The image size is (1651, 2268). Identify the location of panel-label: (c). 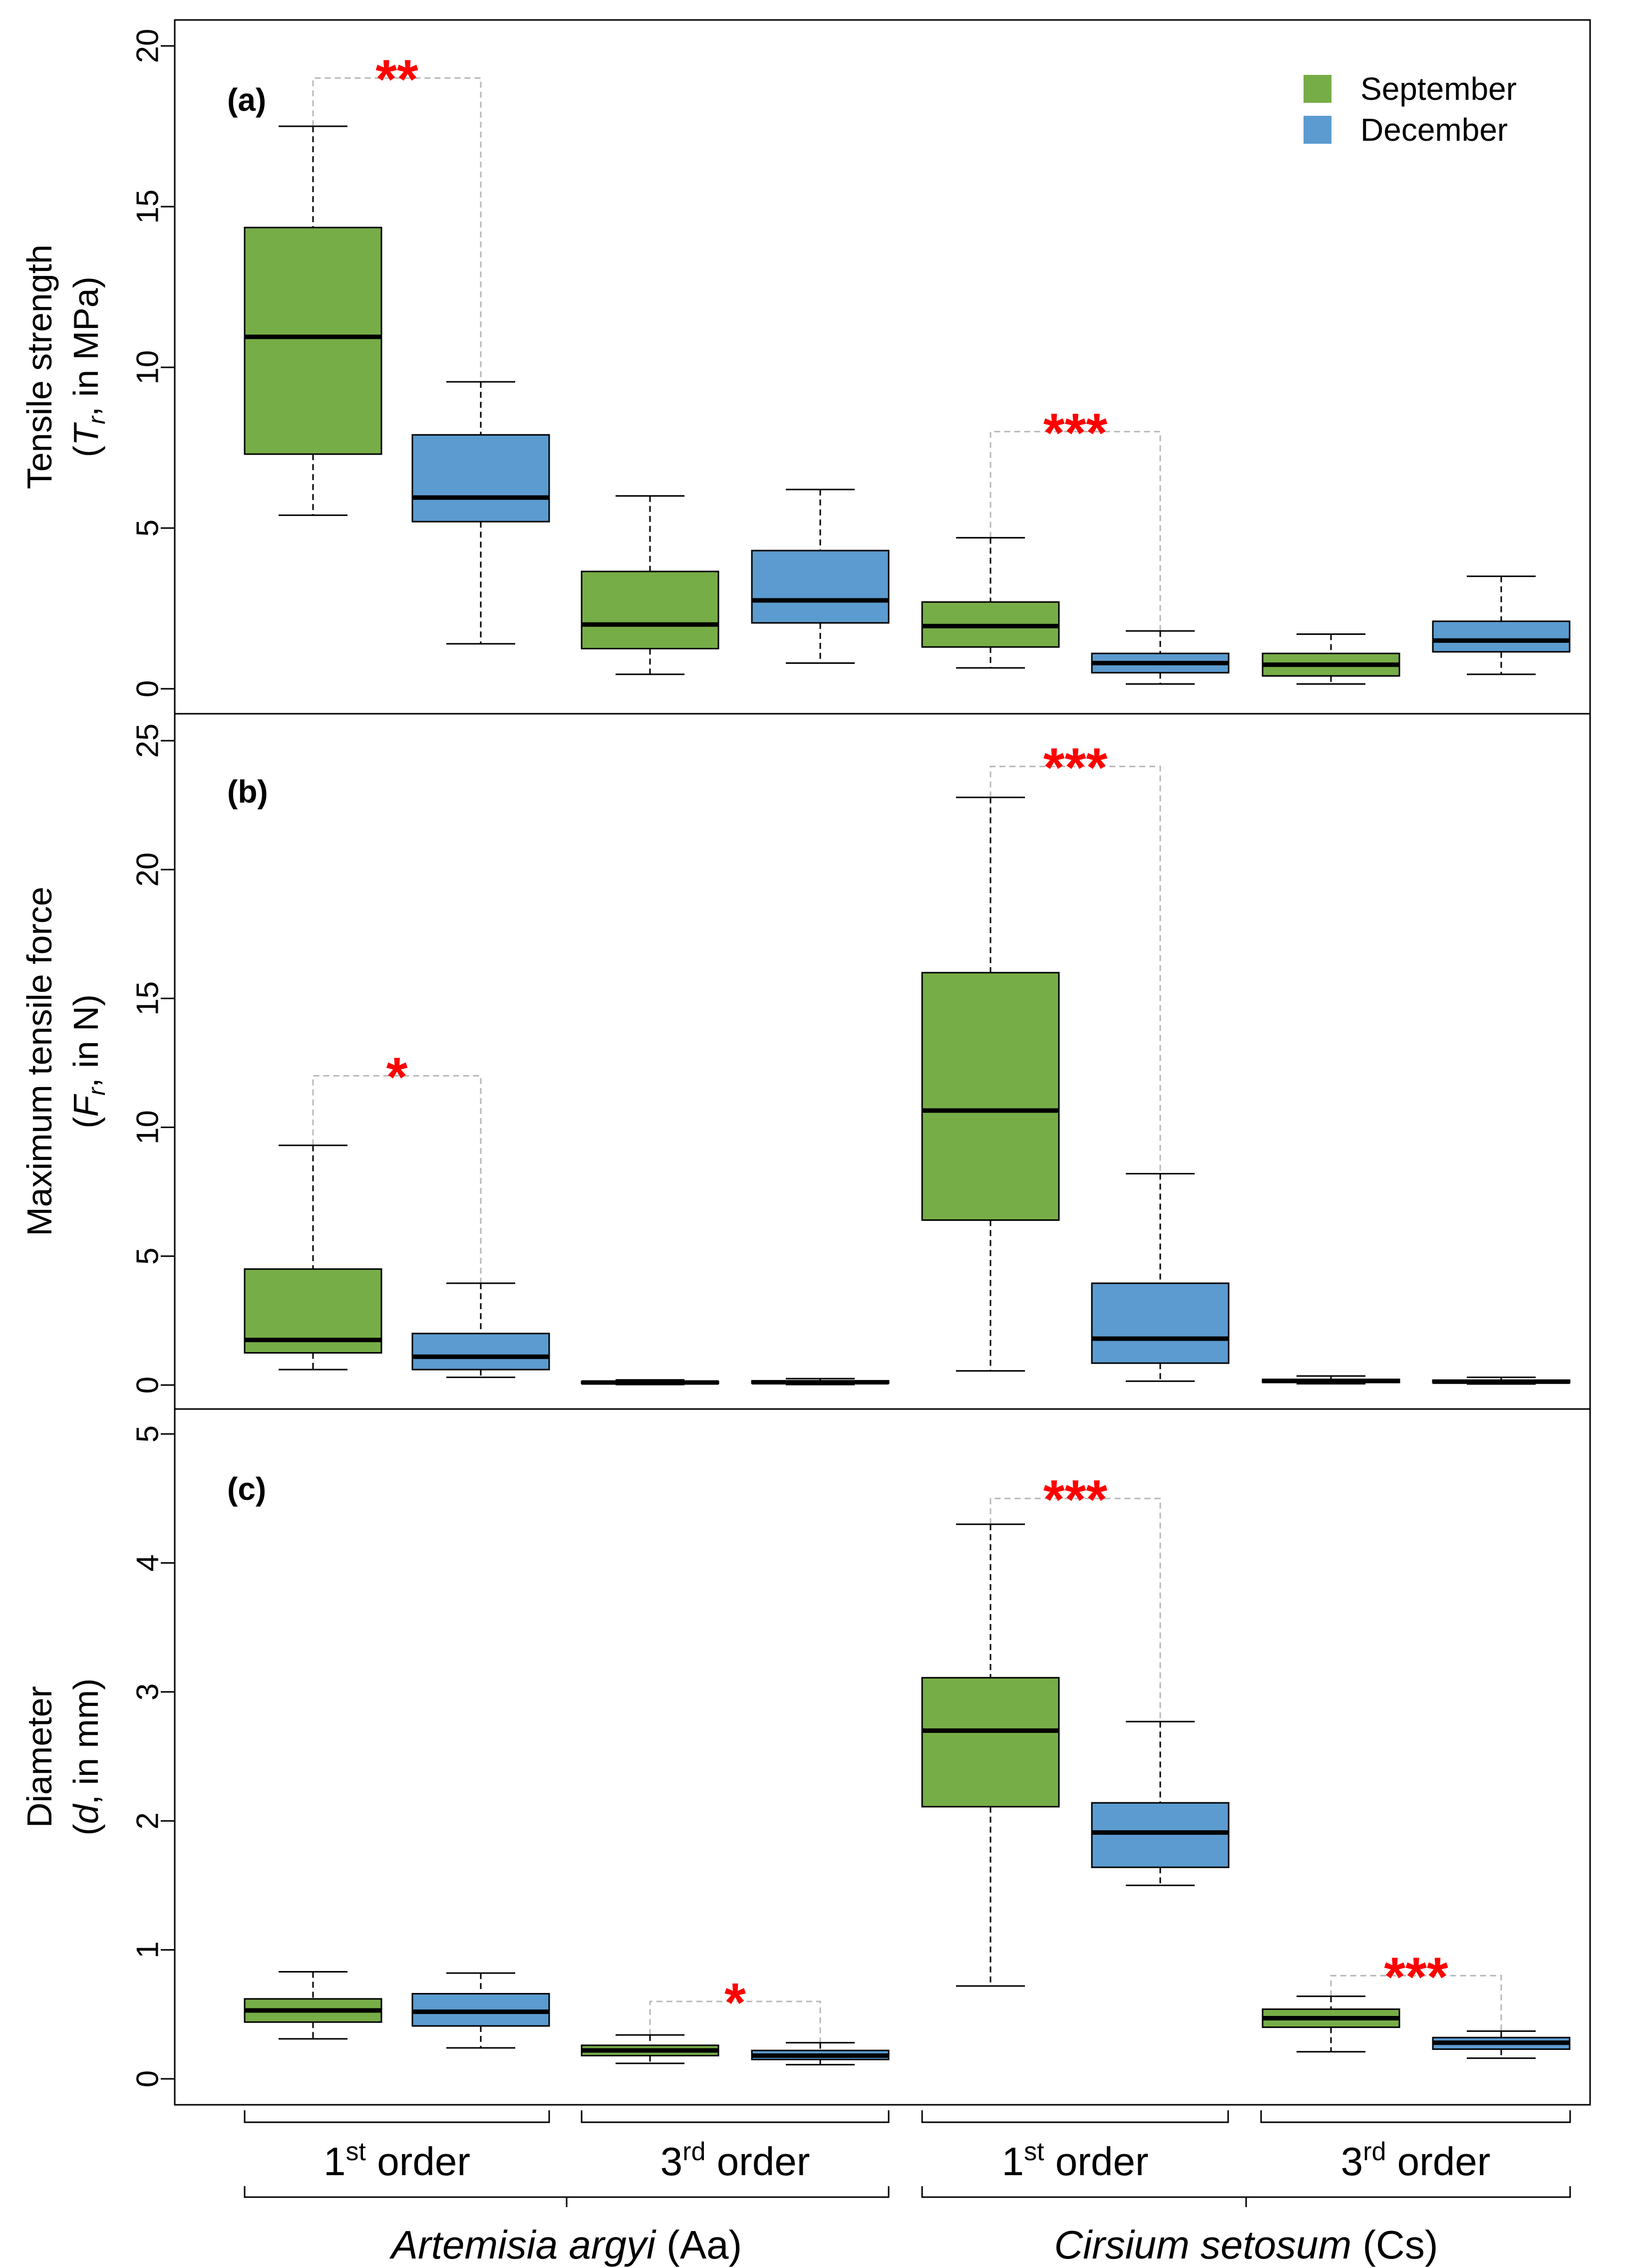
(246, 1489).